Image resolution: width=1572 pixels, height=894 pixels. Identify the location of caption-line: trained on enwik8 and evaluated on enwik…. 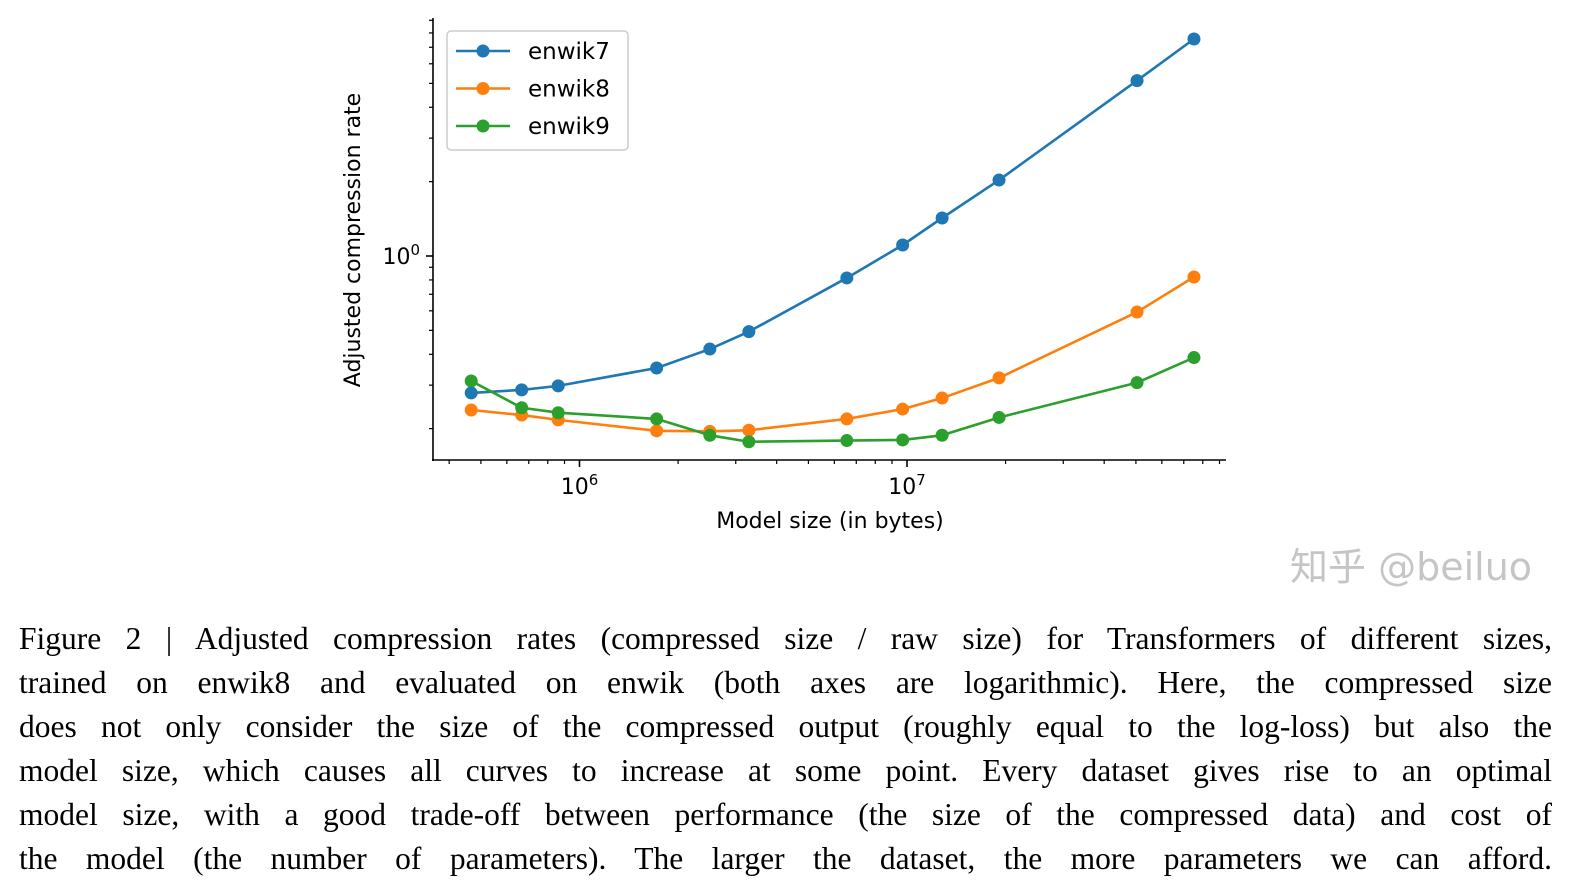
(785, 682).